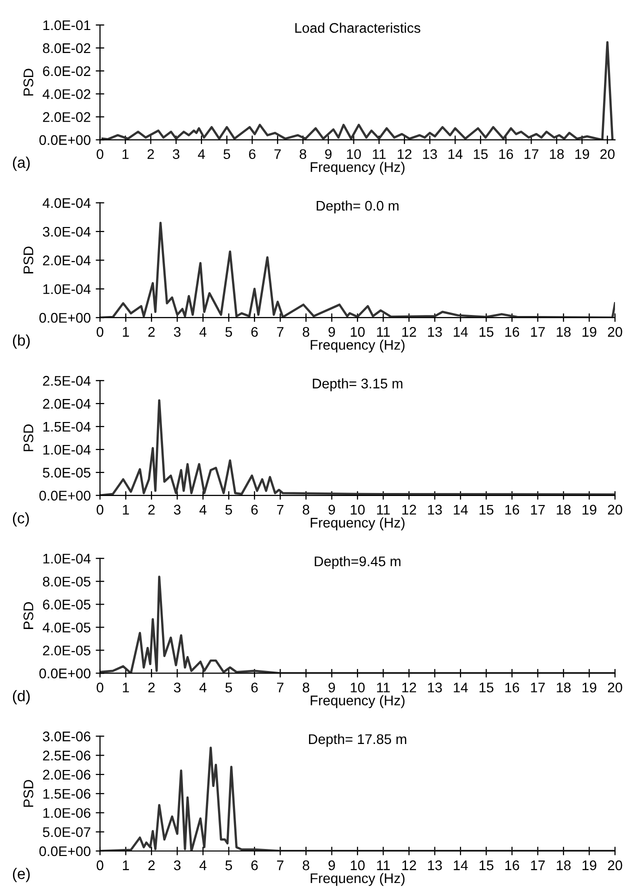 Image resolution: width=636 pixels, height=889 pixels. I want to click on text: (d), so click(21, 697).